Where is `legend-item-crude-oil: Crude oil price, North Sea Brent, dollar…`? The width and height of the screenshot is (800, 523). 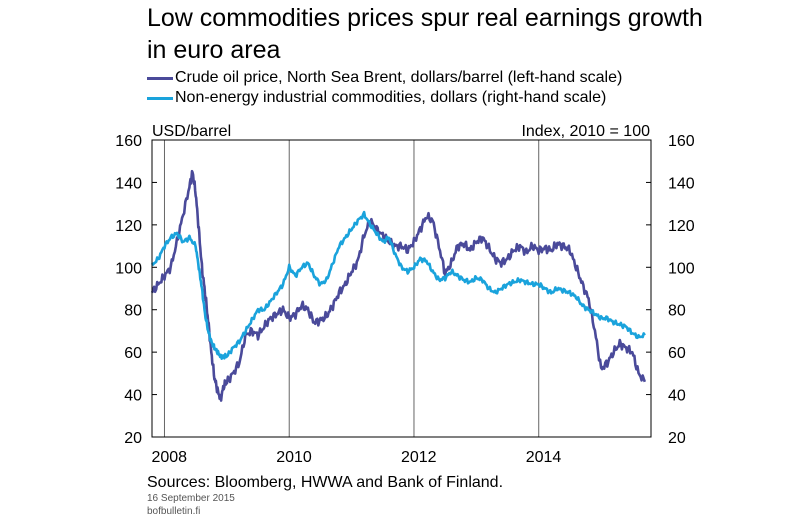
legend-item-crude-oil: Crude oil price, North Sea Brent, dollar… is located at coordinates (384, 78).